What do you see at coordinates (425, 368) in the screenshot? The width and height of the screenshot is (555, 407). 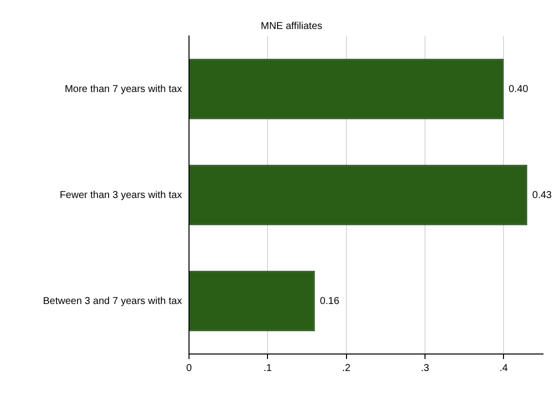 I see `x-tick-label: .3` at bounding box center [425, 368].